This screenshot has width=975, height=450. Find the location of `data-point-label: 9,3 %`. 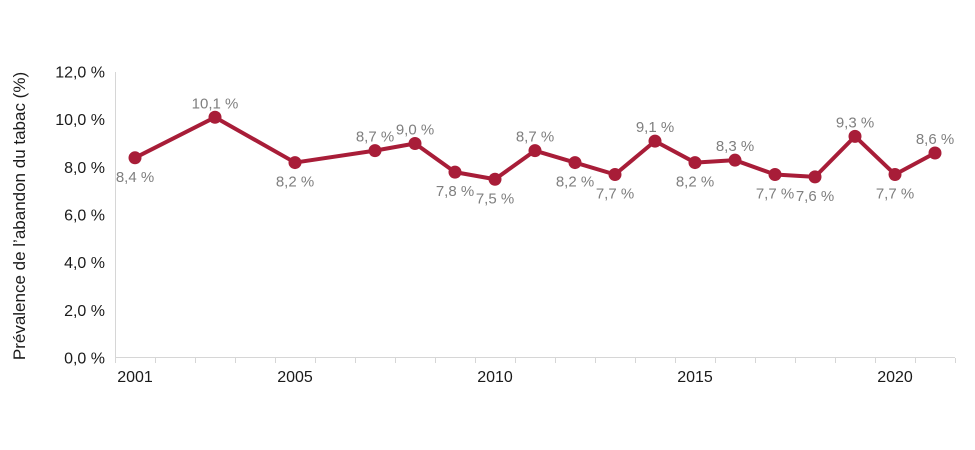

data-point-label: 9,3 % is located at coordinates (855, 122).